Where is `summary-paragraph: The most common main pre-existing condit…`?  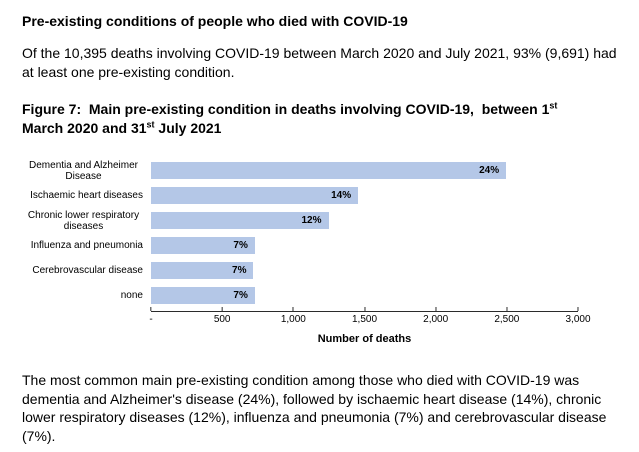 summary-paragraph: The most common main pre-existing condit… is located at coordinates (314, 408).